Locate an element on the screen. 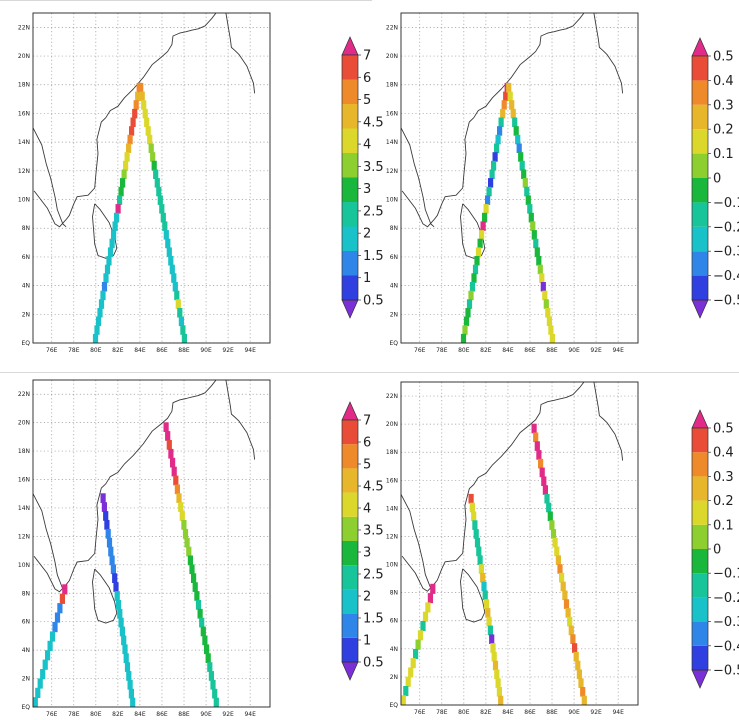 Image resolution: width=739 pixels, height=720 pixels. colorbar-label: 4.5 is located at coordinates (373, 487).